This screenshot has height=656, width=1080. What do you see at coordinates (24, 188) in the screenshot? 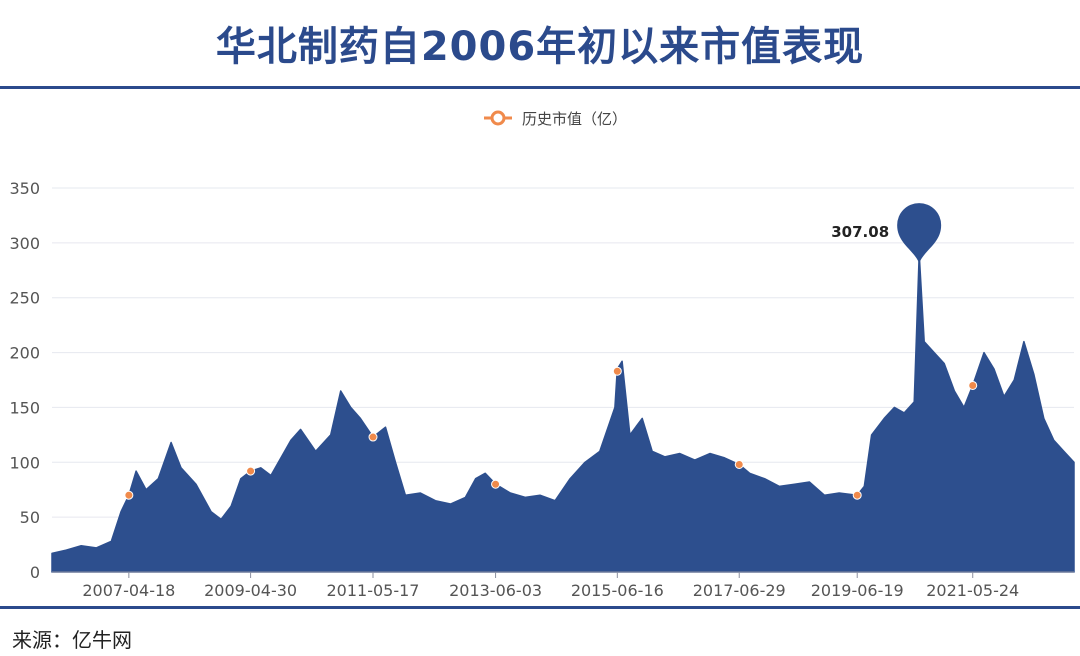
I see `y-tick-label: 350` at bounding box center [24, 188].